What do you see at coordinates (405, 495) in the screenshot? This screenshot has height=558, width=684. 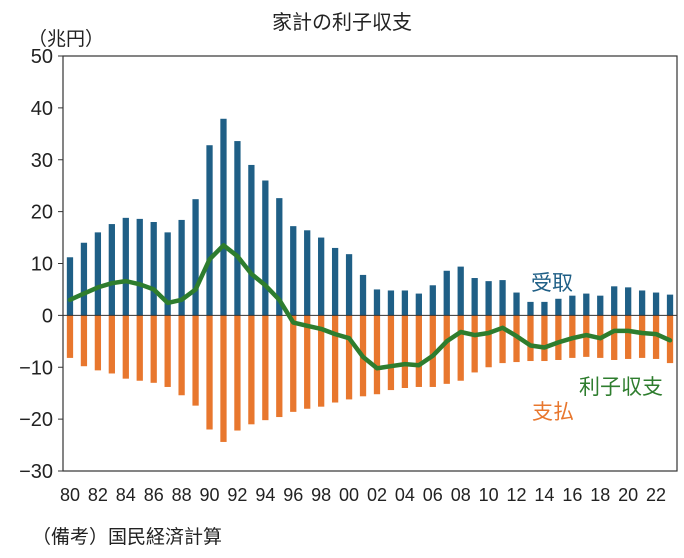 I see `x-tick-label: 04` at bounding box center [405, 495].